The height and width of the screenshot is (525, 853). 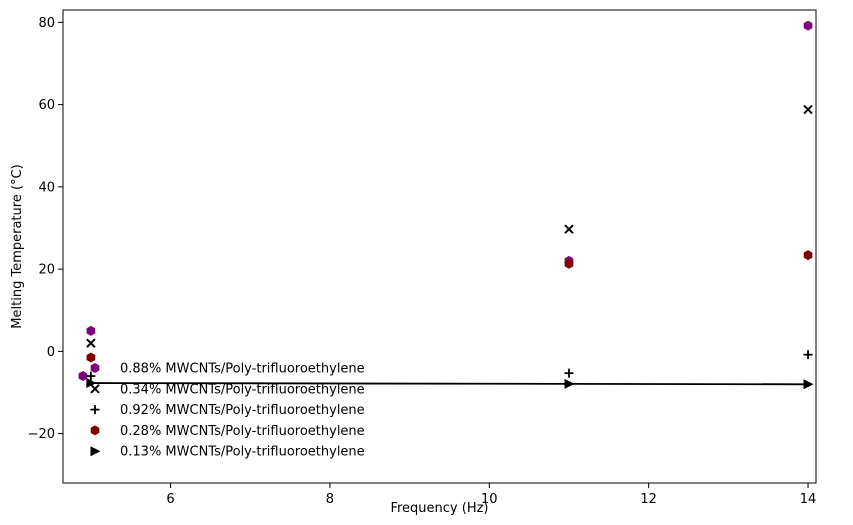 I want to click on y-tick-label: 20, so click(x=46, y=270).